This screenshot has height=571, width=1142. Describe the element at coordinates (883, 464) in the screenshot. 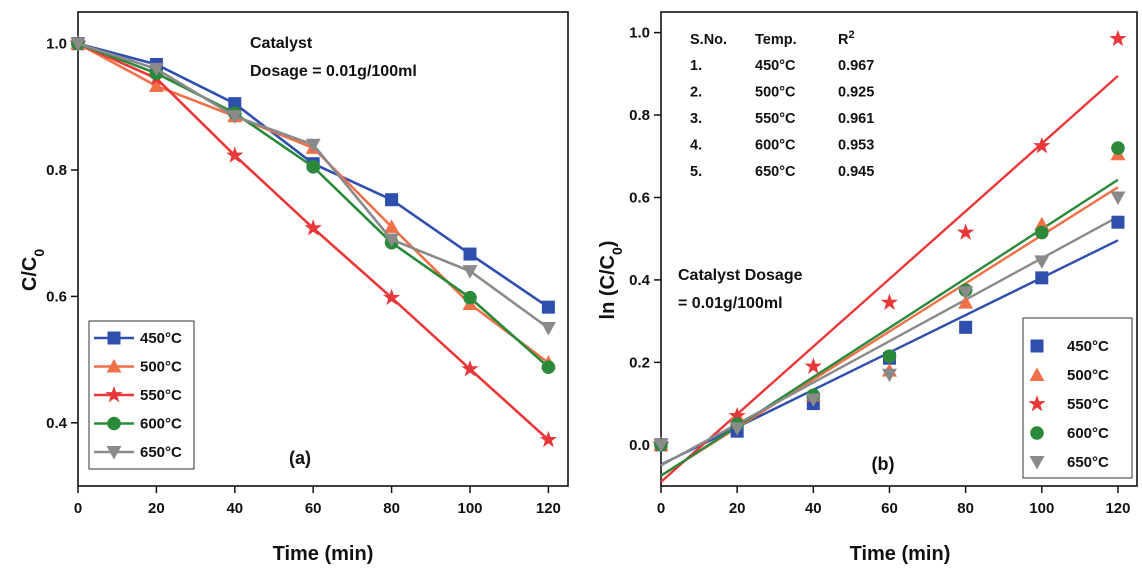

I see `panel-b-label: (b)` at that location.